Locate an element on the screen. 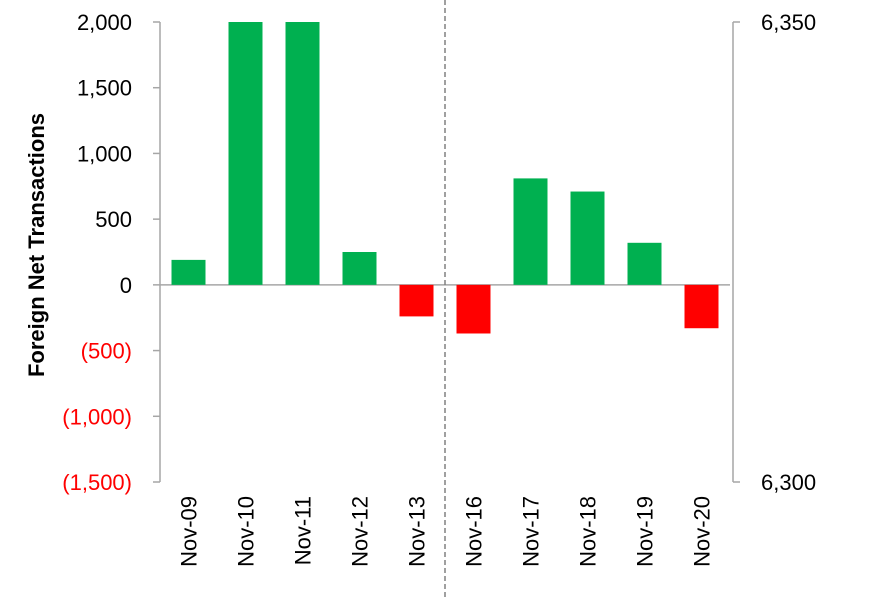  x-tick-label: Nov-20 is located at coordinates (702, 531).